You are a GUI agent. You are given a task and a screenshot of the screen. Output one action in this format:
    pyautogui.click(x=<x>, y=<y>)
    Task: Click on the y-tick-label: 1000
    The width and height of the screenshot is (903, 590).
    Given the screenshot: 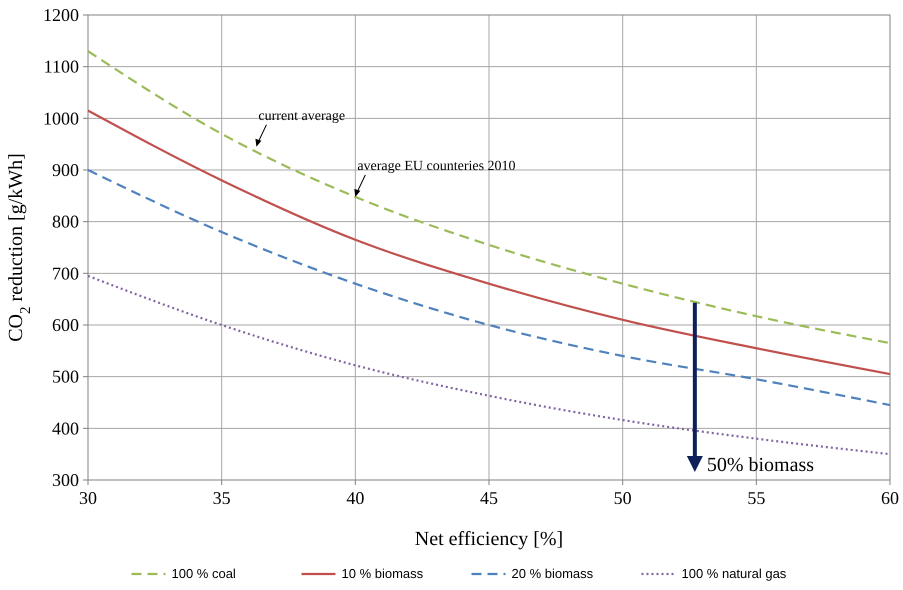 What is the action you would take?
    pyautogui.click(x=61, y=118)
    